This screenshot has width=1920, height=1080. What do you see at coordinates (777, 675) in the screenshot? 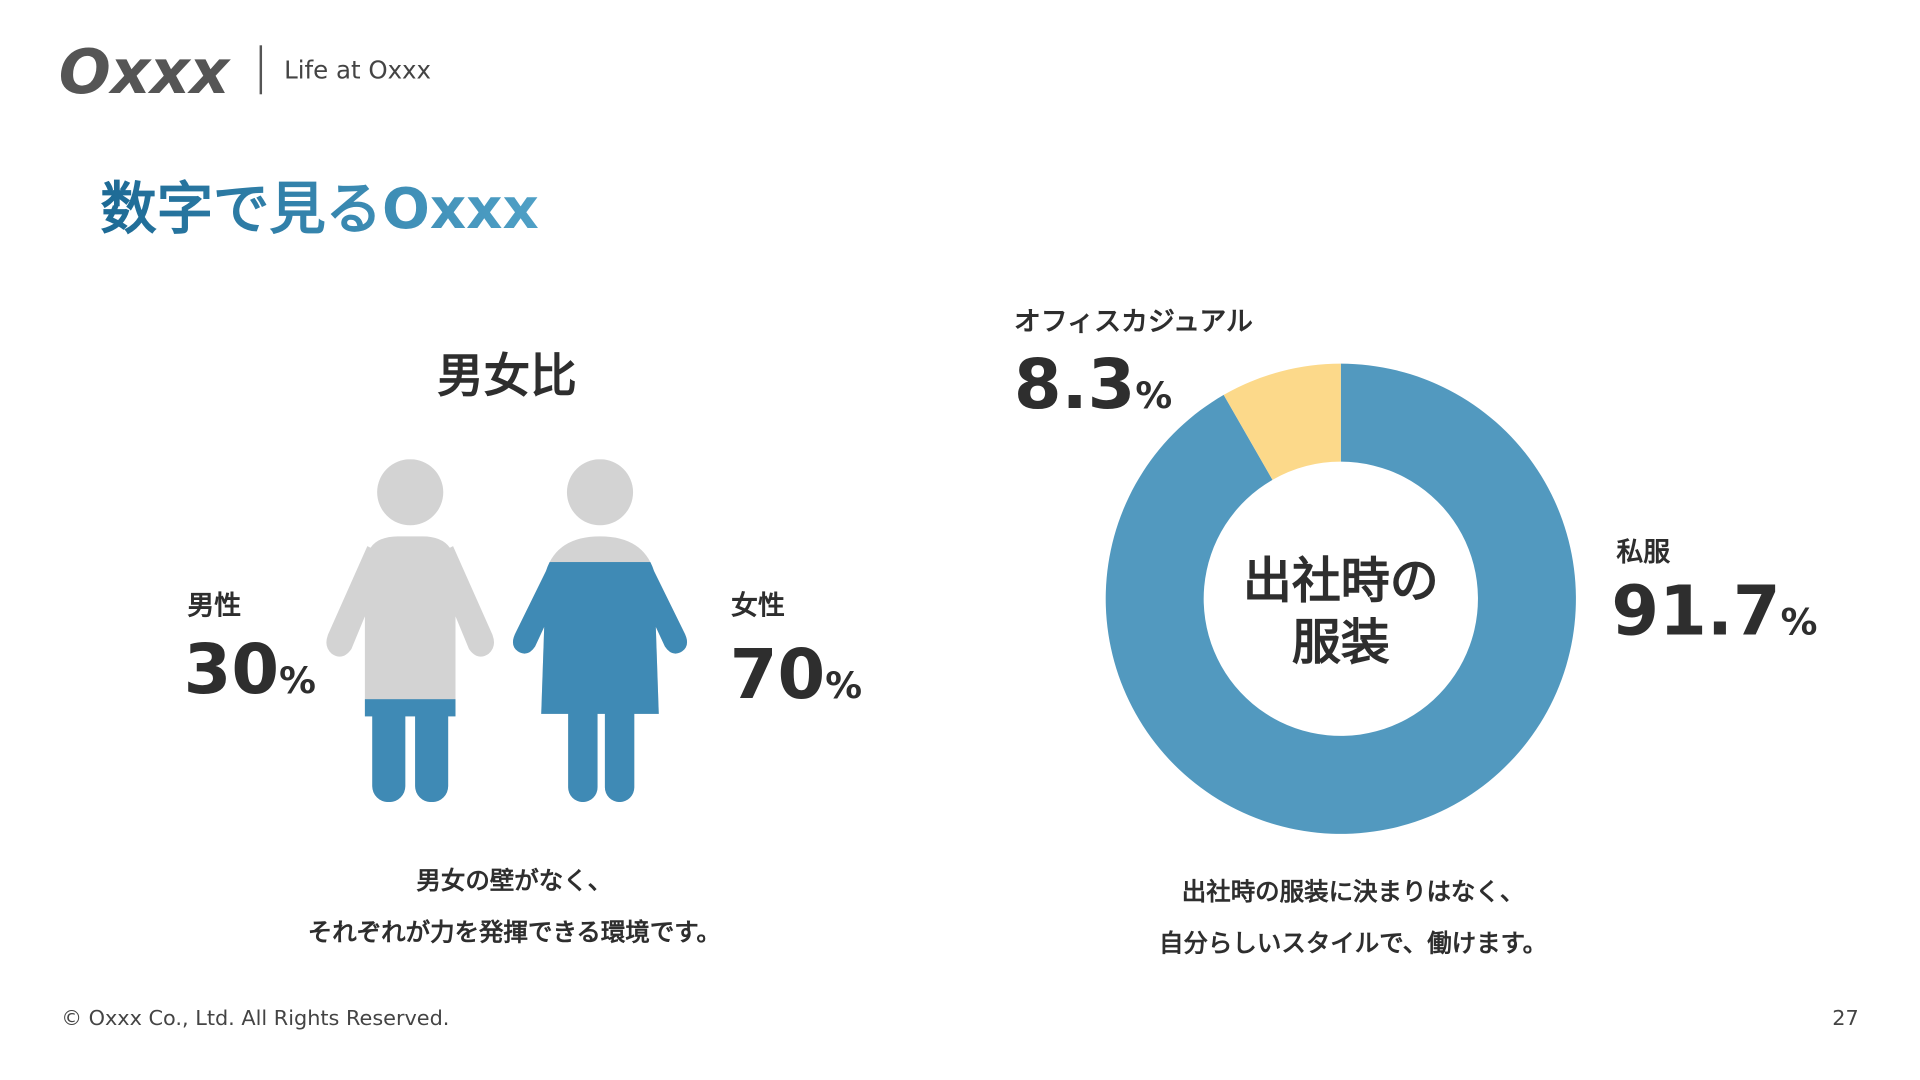
I see `value: 70` at bounding box center [777, 675].